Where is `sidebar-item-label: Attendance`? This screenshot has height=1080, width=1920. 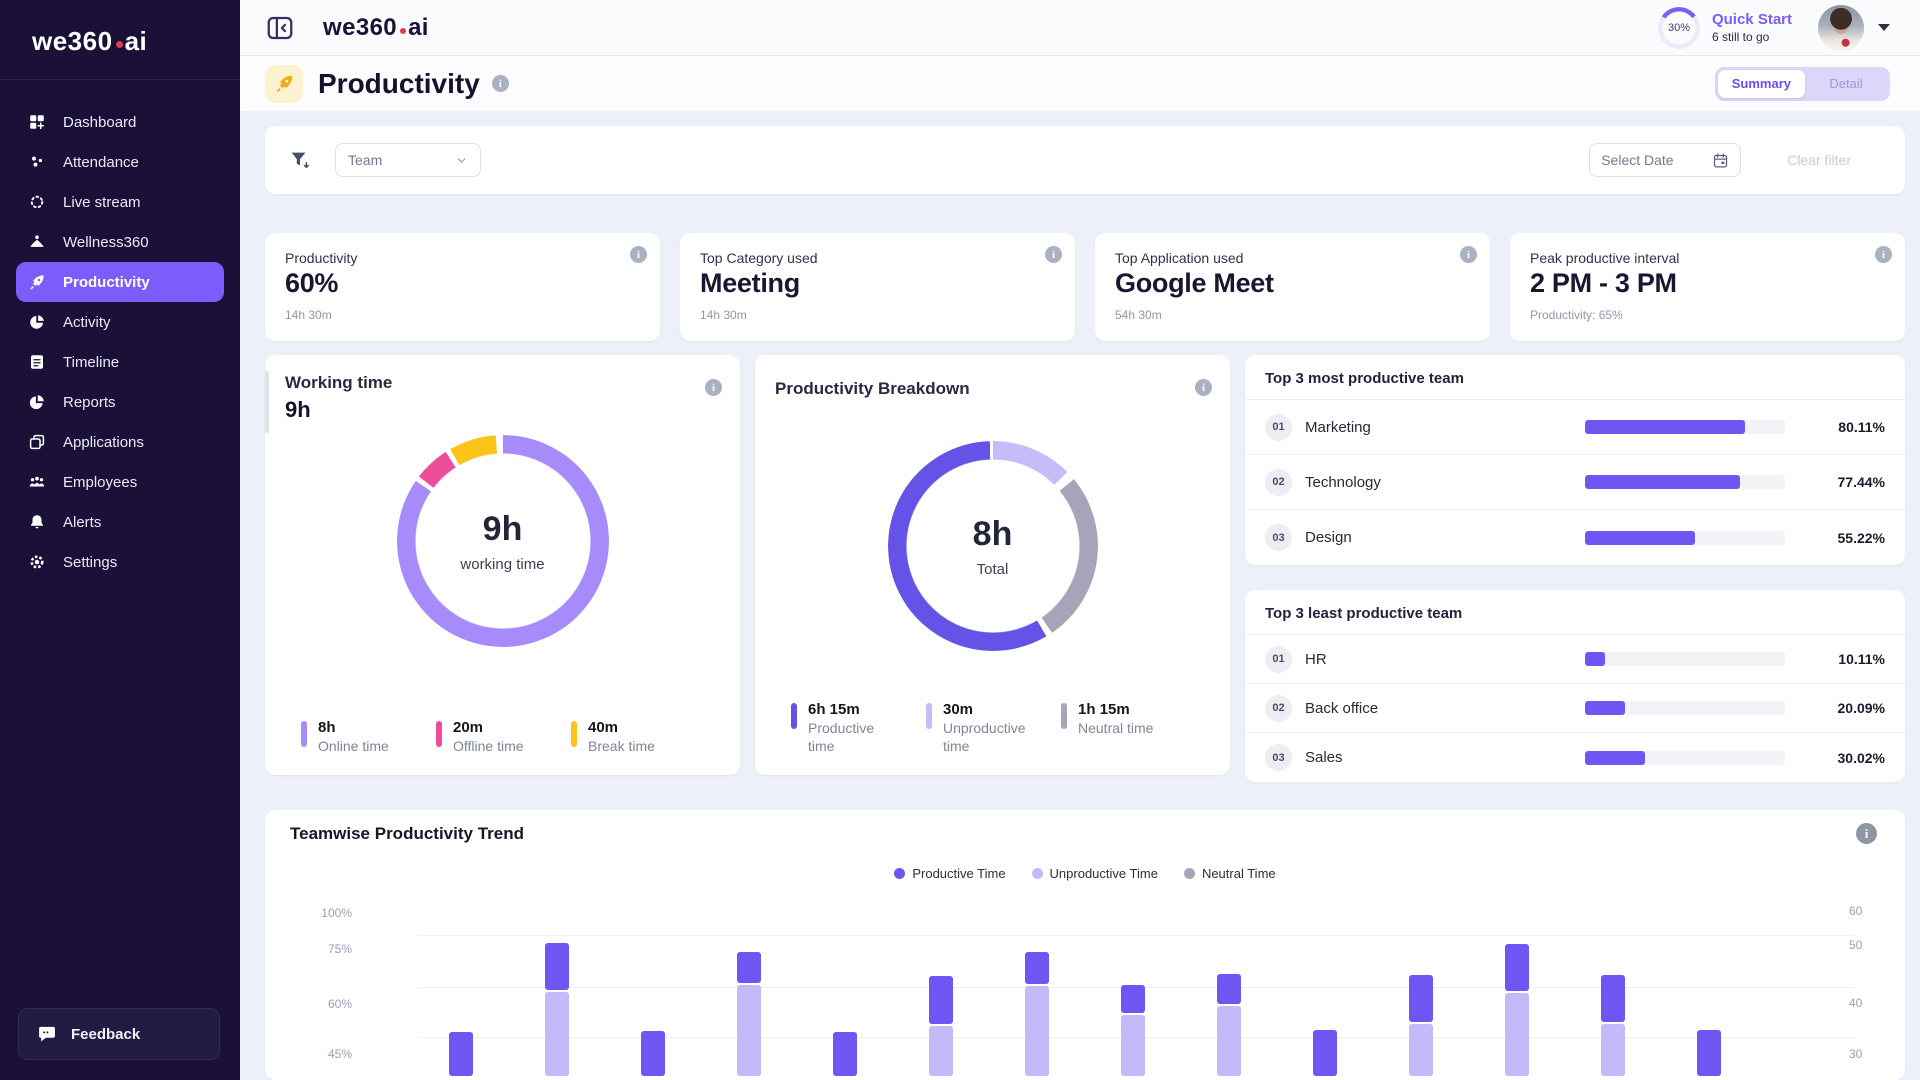
sidebar-item-label: Attendance is located at coordinates (101, 162).